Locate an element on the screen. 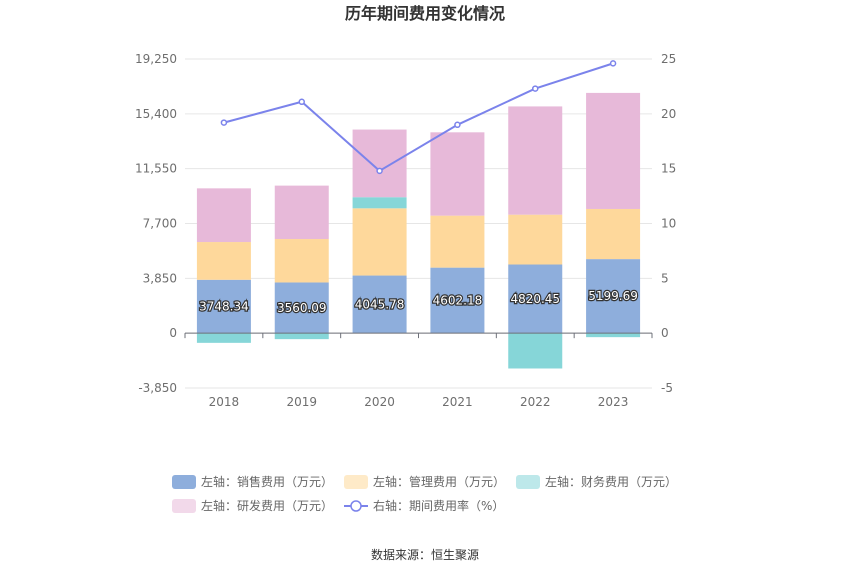 The width and height of the screenshot is (850, 575). x-axis-tick: 2019 is located at coordinates (301, 402).